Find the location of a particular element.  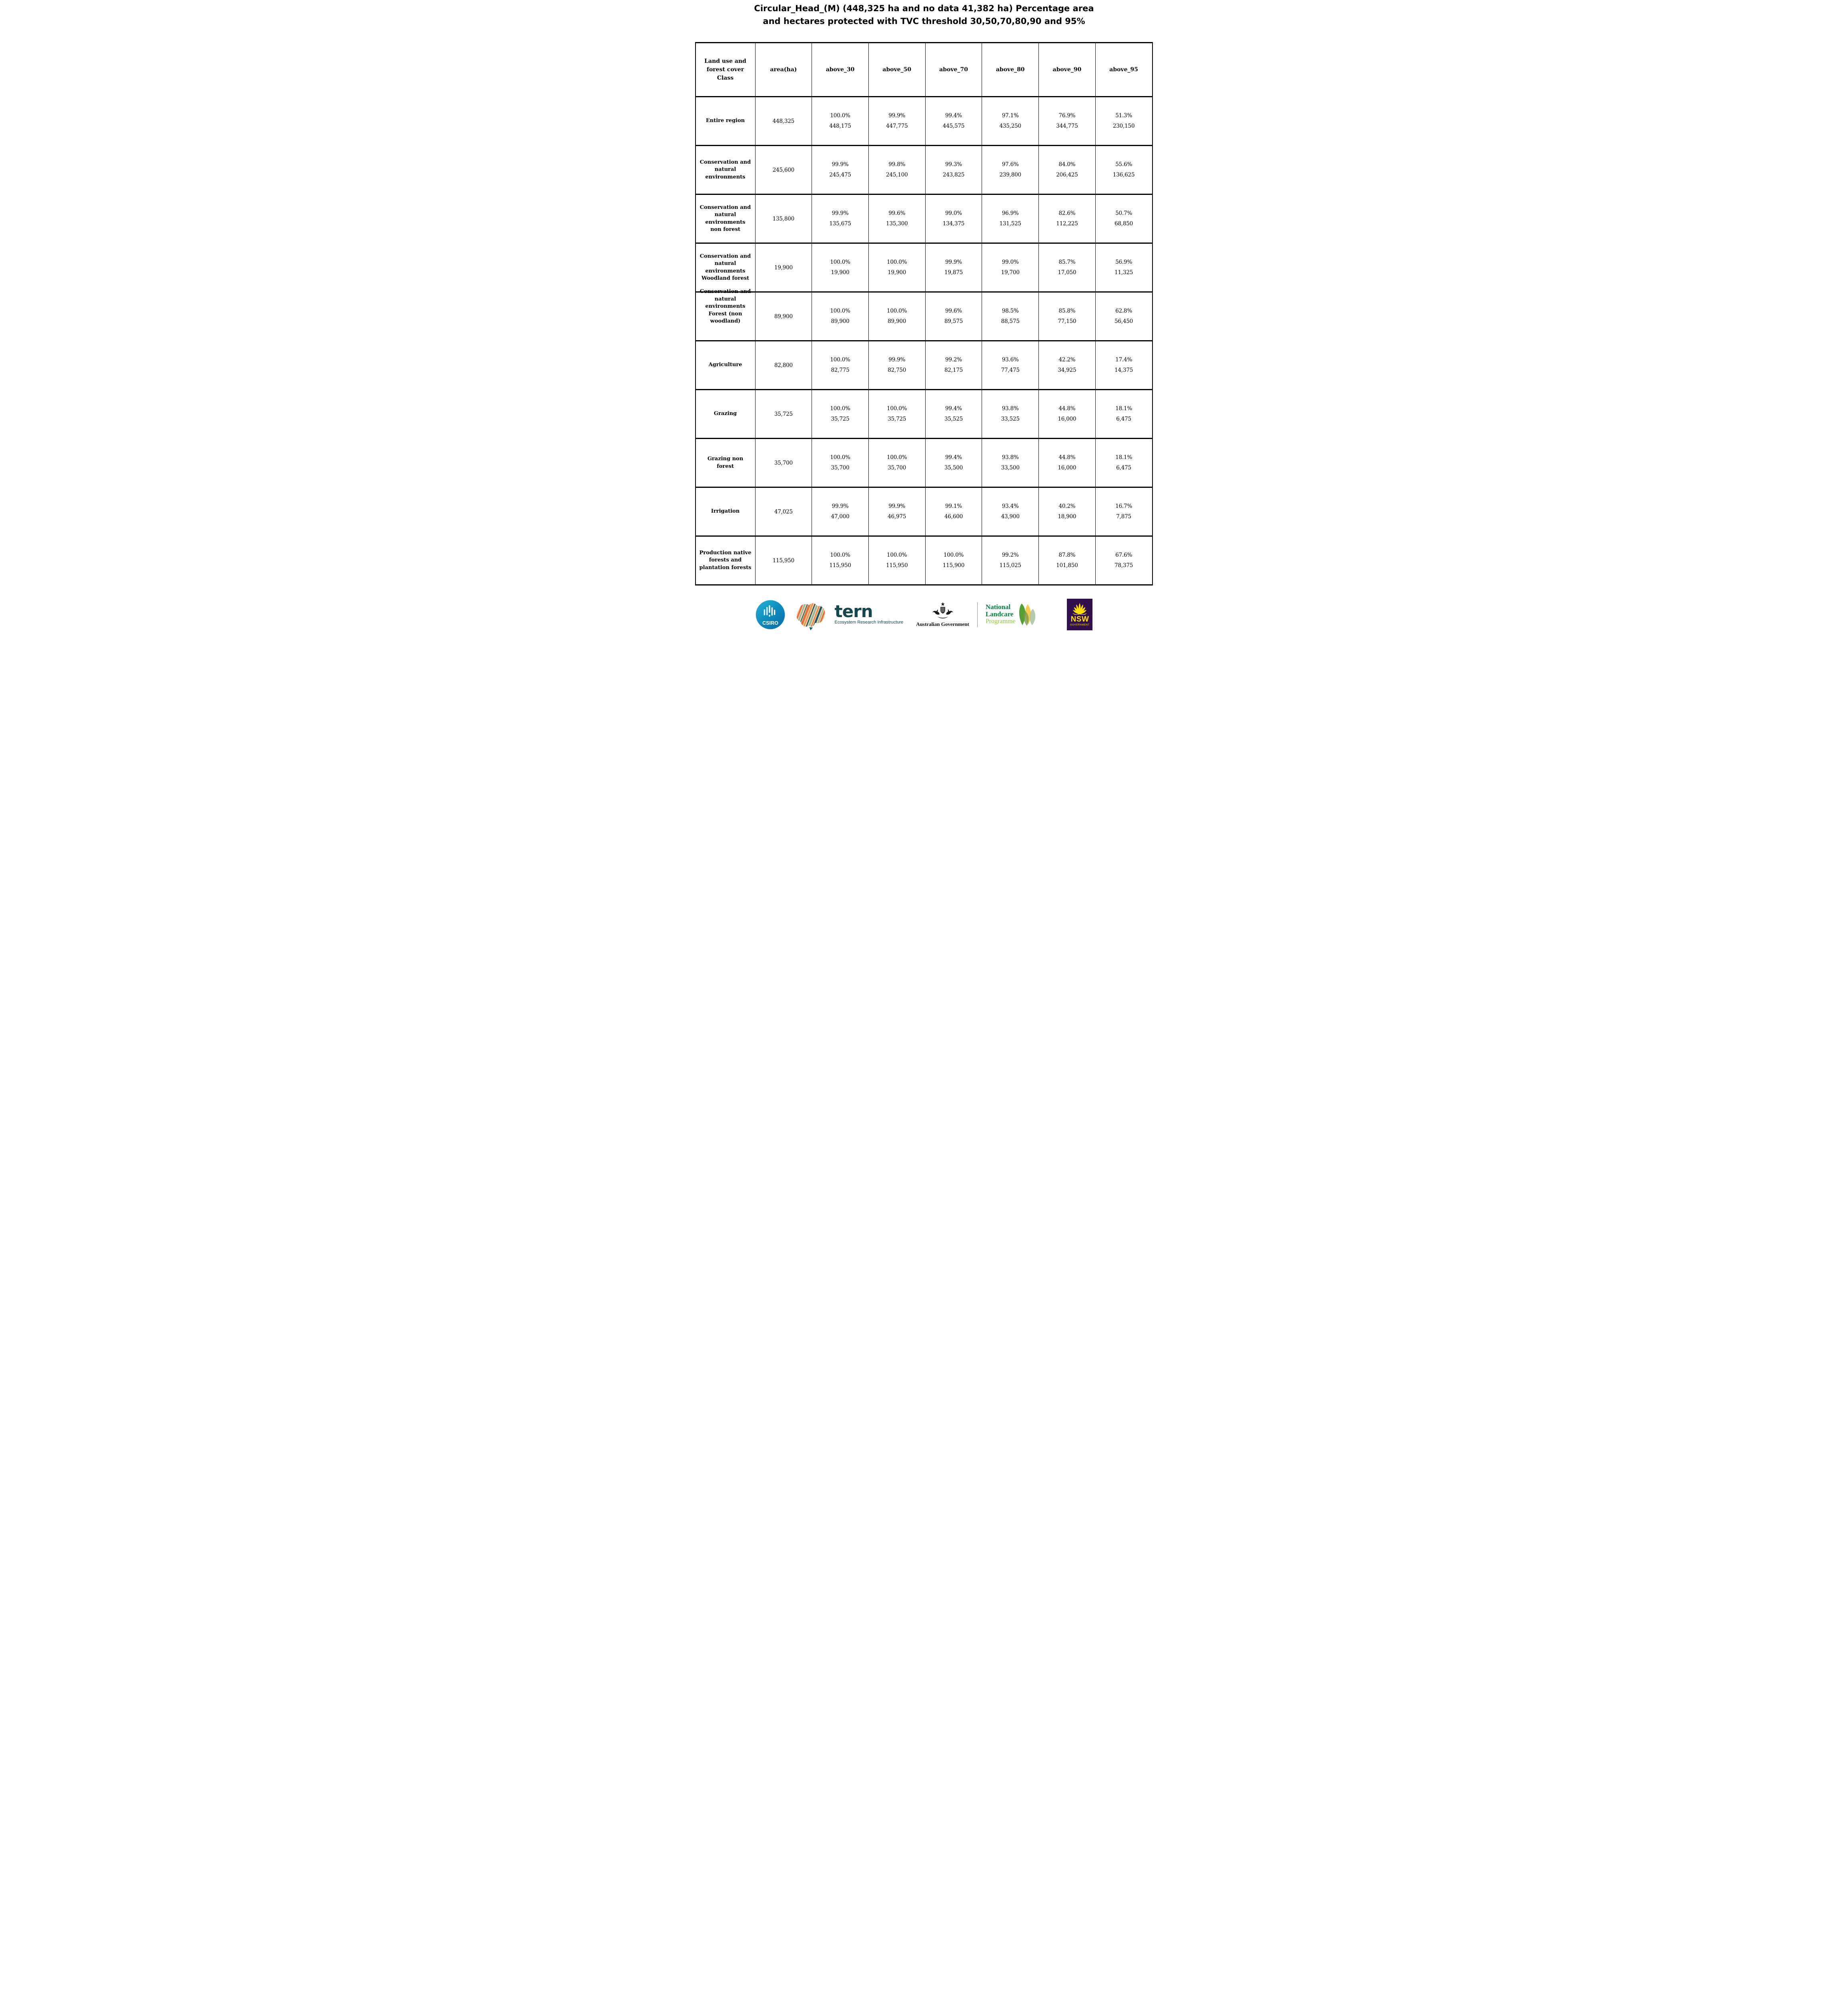

hectares-value: 19,900 is located at coordinates (897, 272).